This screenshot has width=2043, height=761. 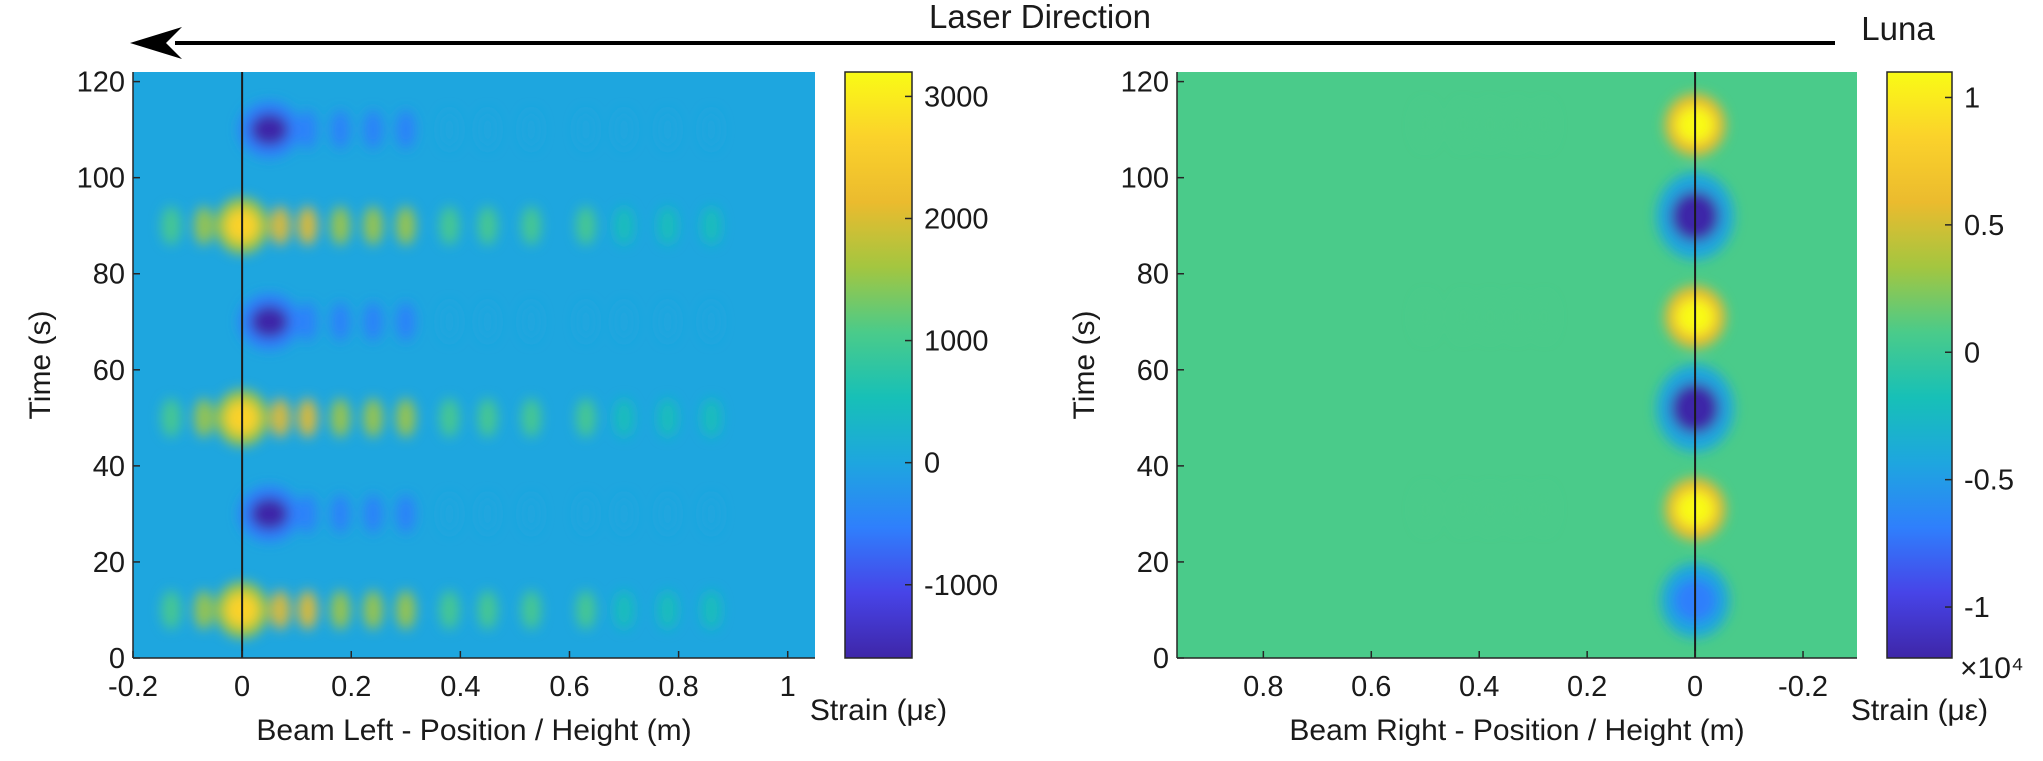 I want to click on x-tick-label: 0.6, so click(x=569, y=687).